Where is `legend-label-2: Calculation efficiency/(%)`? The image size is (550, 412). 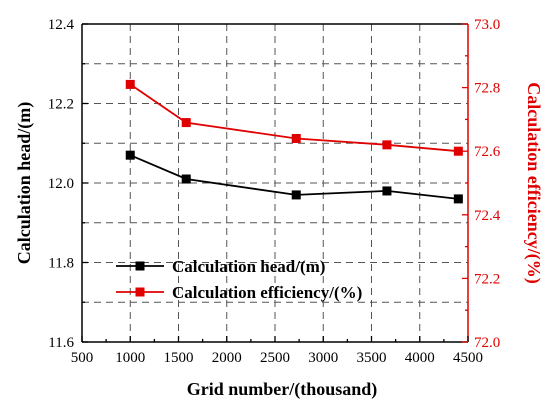 legend-label-2: Calculation efficiency/(%) is located at coordinates (267, 292).